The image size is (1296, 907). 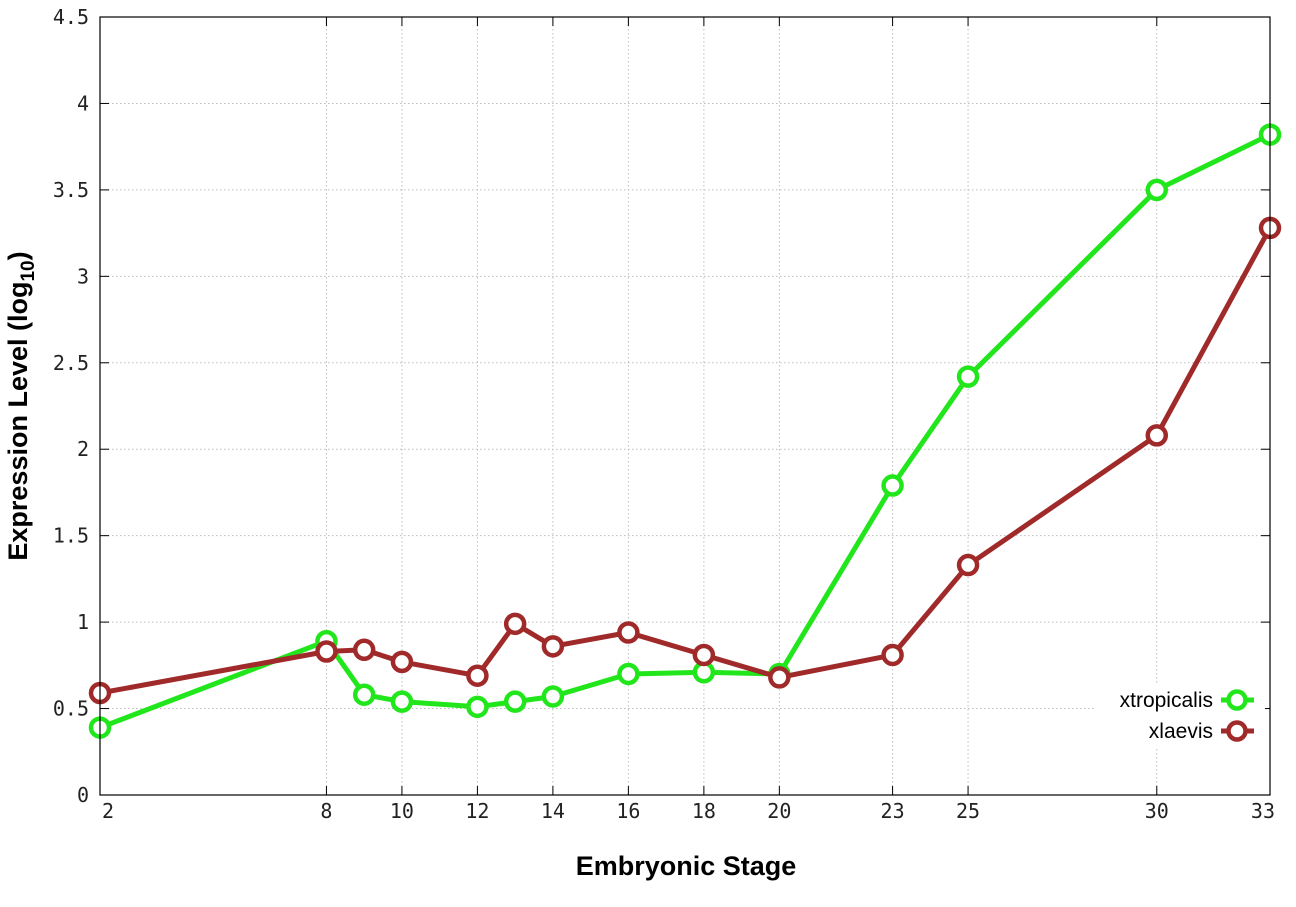 What do you see at coordinates (83, 449) in the screenshot?
I see `y-tick-label-2: 2` at bounding box center [83, 449].